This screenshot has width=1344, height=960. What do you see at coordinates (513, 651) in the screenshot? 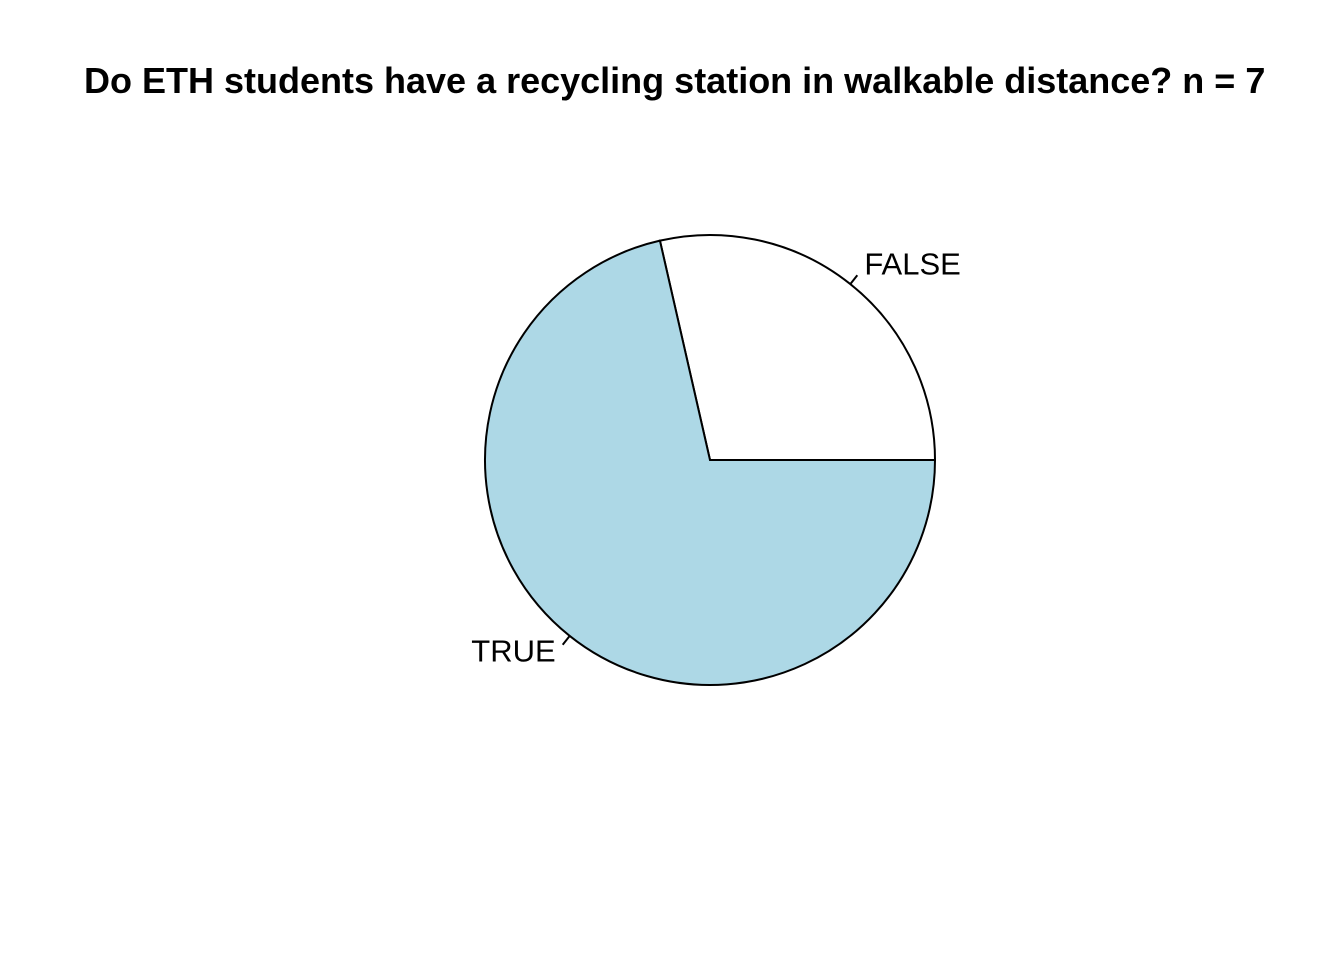
I see `slice-label-true: TRUE` at bounding box center [513, 651].